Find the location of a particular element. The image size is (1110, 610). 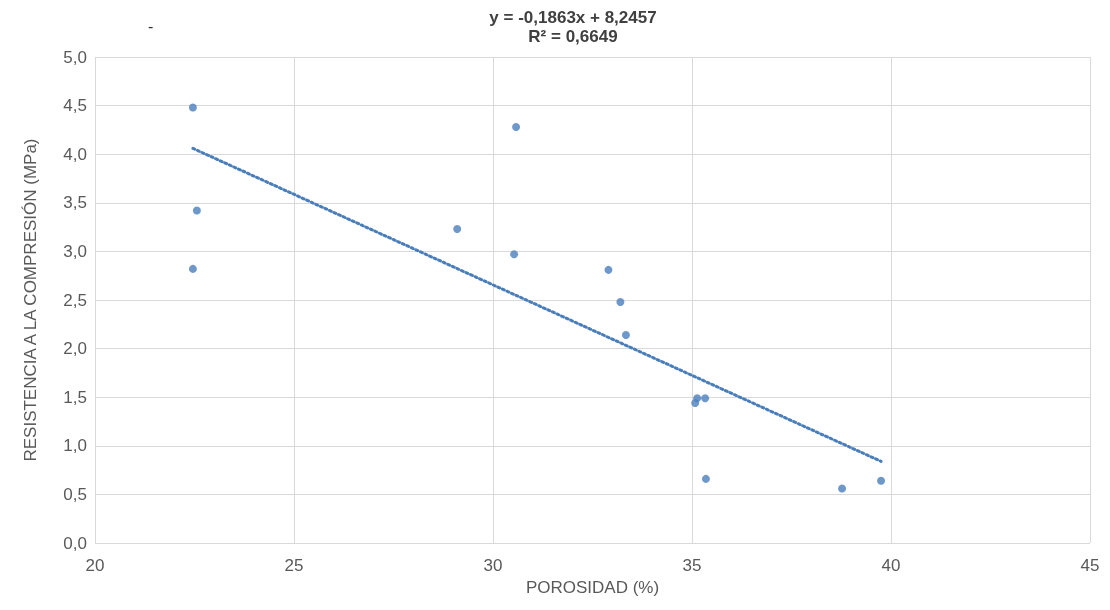

x-tick-label: 45 is located at coordinates (1090, 565).